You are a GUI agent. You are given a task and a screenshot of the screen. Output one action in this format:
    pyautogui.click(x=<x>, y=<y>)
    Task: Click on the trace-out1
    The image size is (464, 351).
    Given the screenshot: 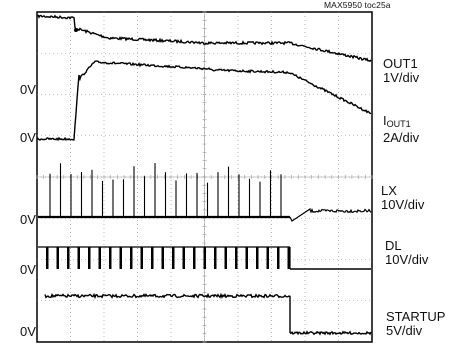 What is the action you would take?
    pyautogui.click(x=204, y=38)
    